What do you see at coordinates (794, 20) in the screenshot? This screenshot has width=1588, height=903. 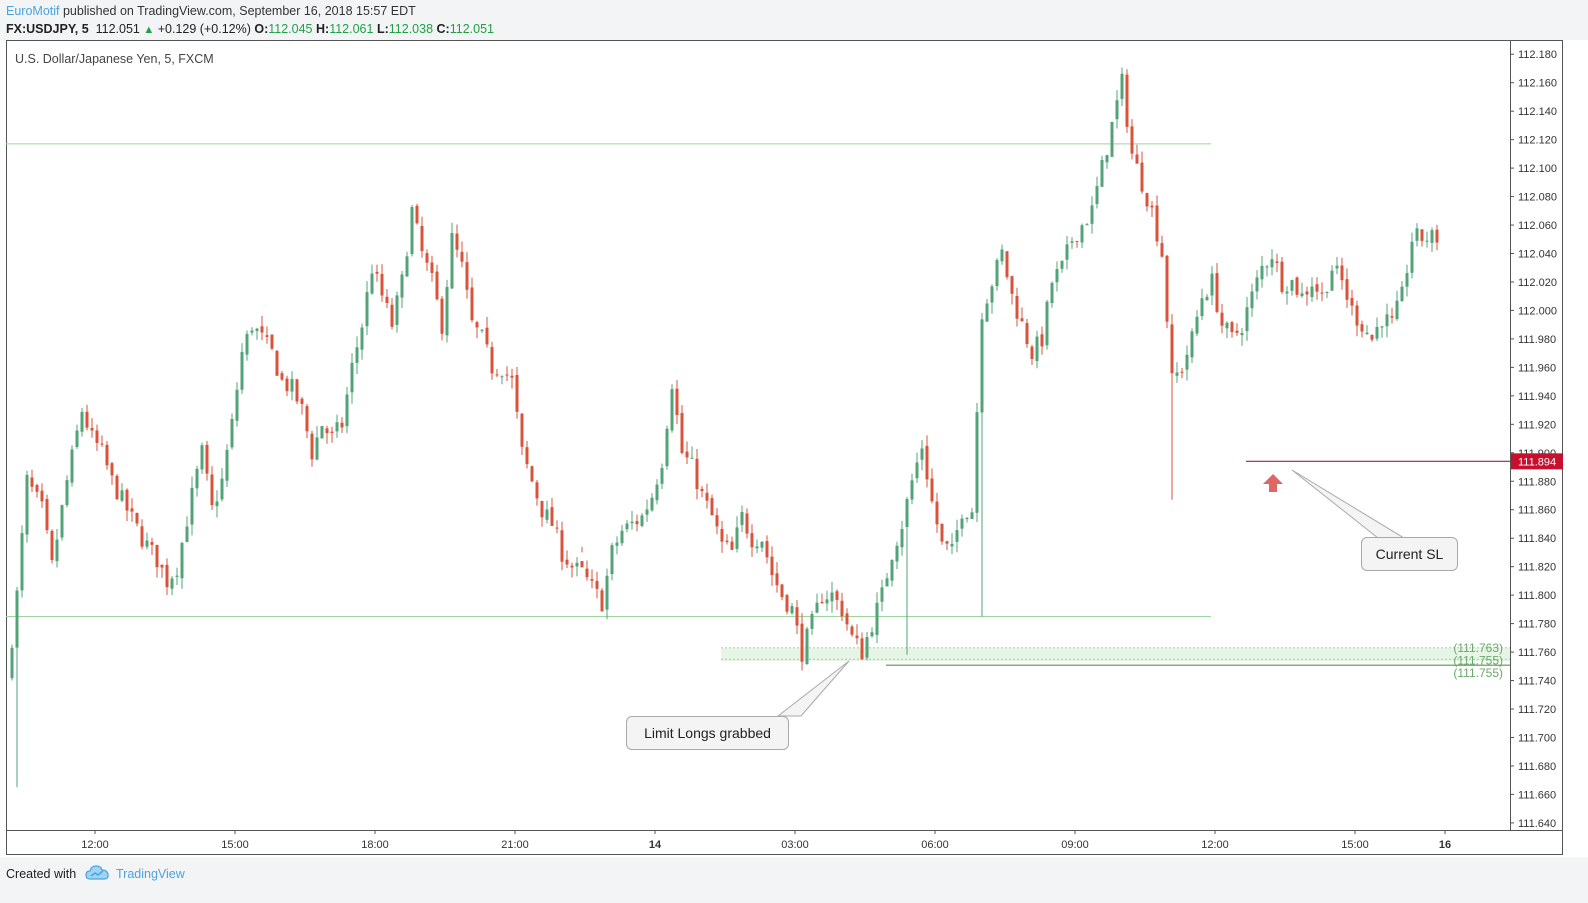 I see `header-bar` at bounding box center [794, 20].